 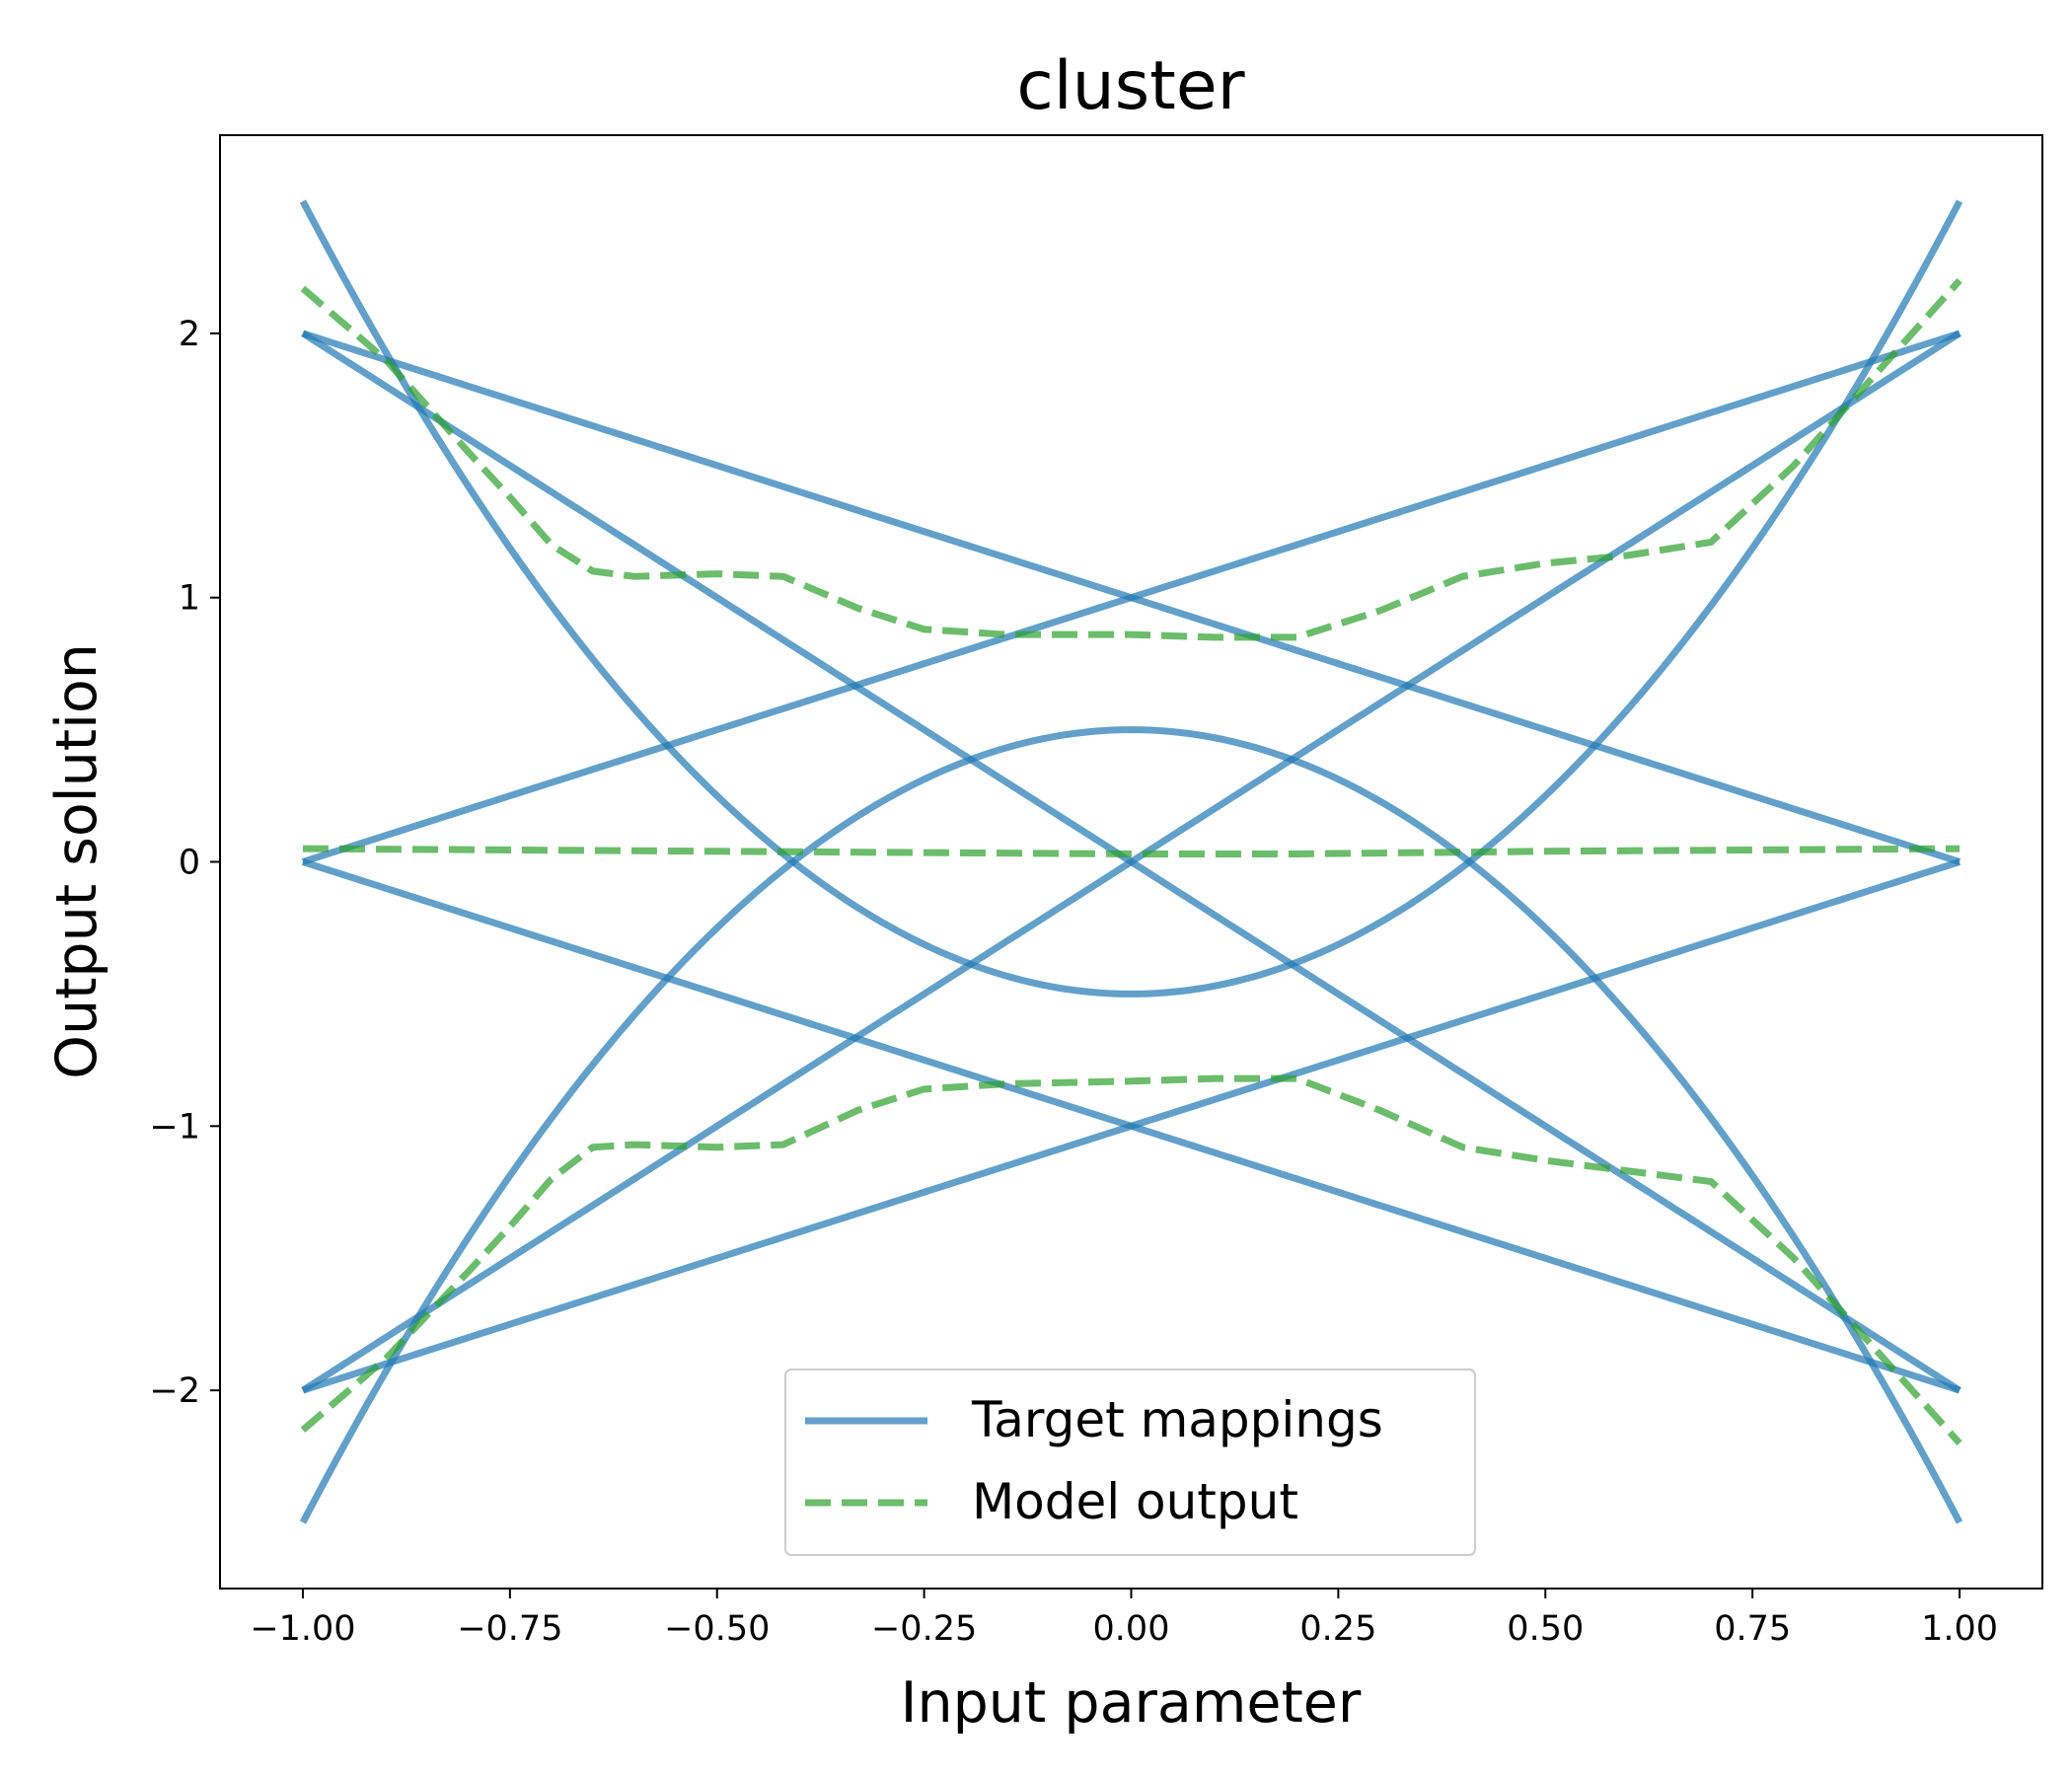 What do you see at coordinates (1177, 1419) in the screenshot?
I see `legend-label-target-mappings: Target mappings` at bounding box center [1177, 1419].